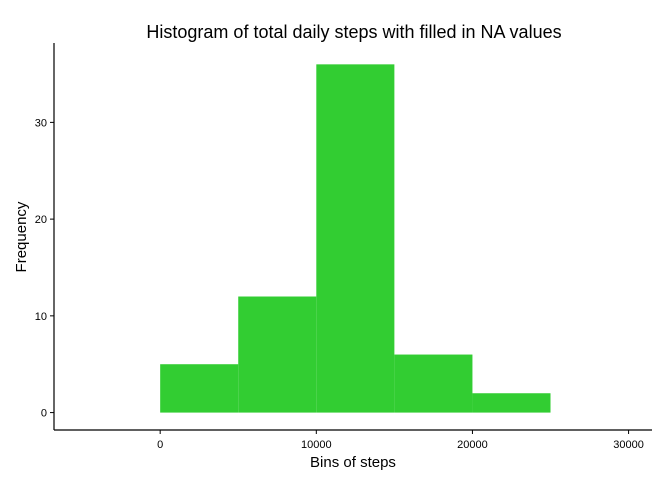 This screenshot has width=672, height=480. Describe the element at coordinates (41, 123) in the screenshot. I see `y-tick-label-3: 30` at that location.